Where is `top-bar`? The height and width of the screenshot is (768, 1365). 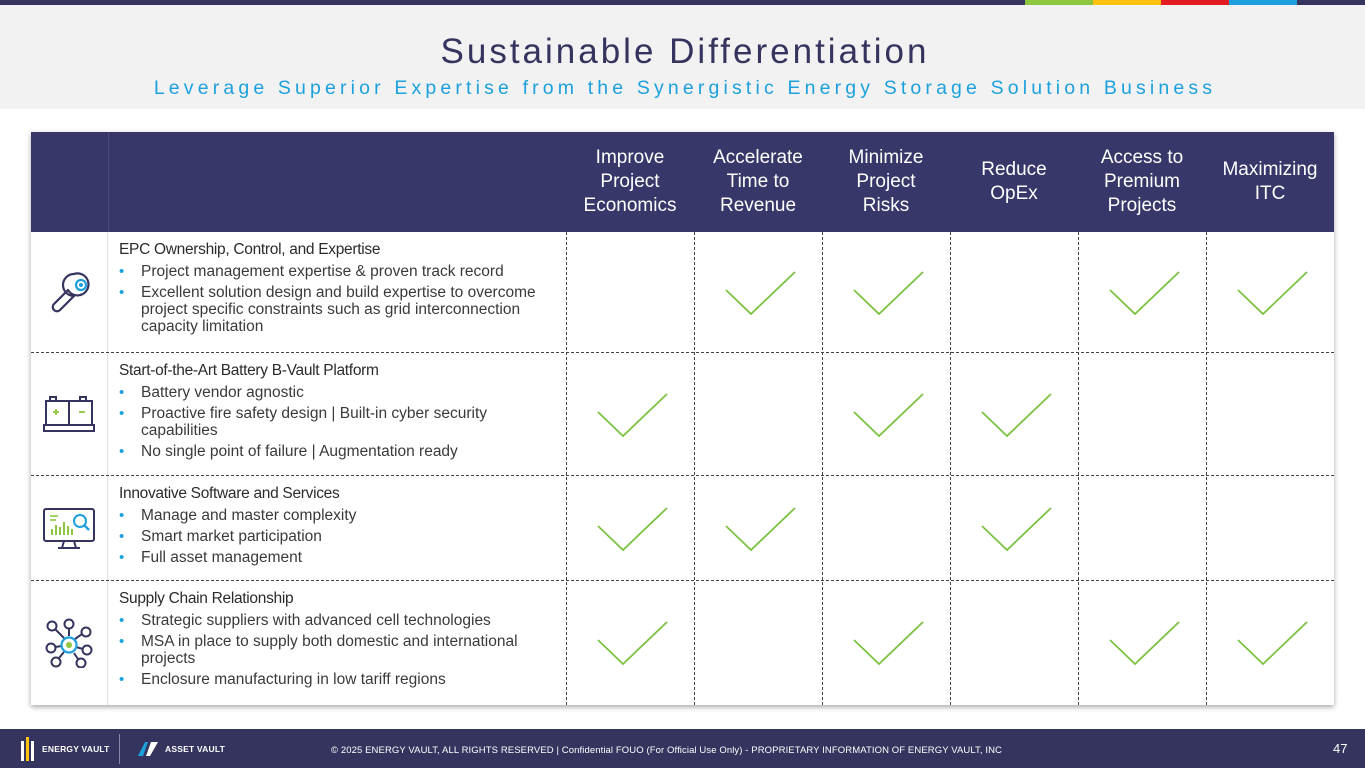 top-bar is located at coordinates (682, 2).